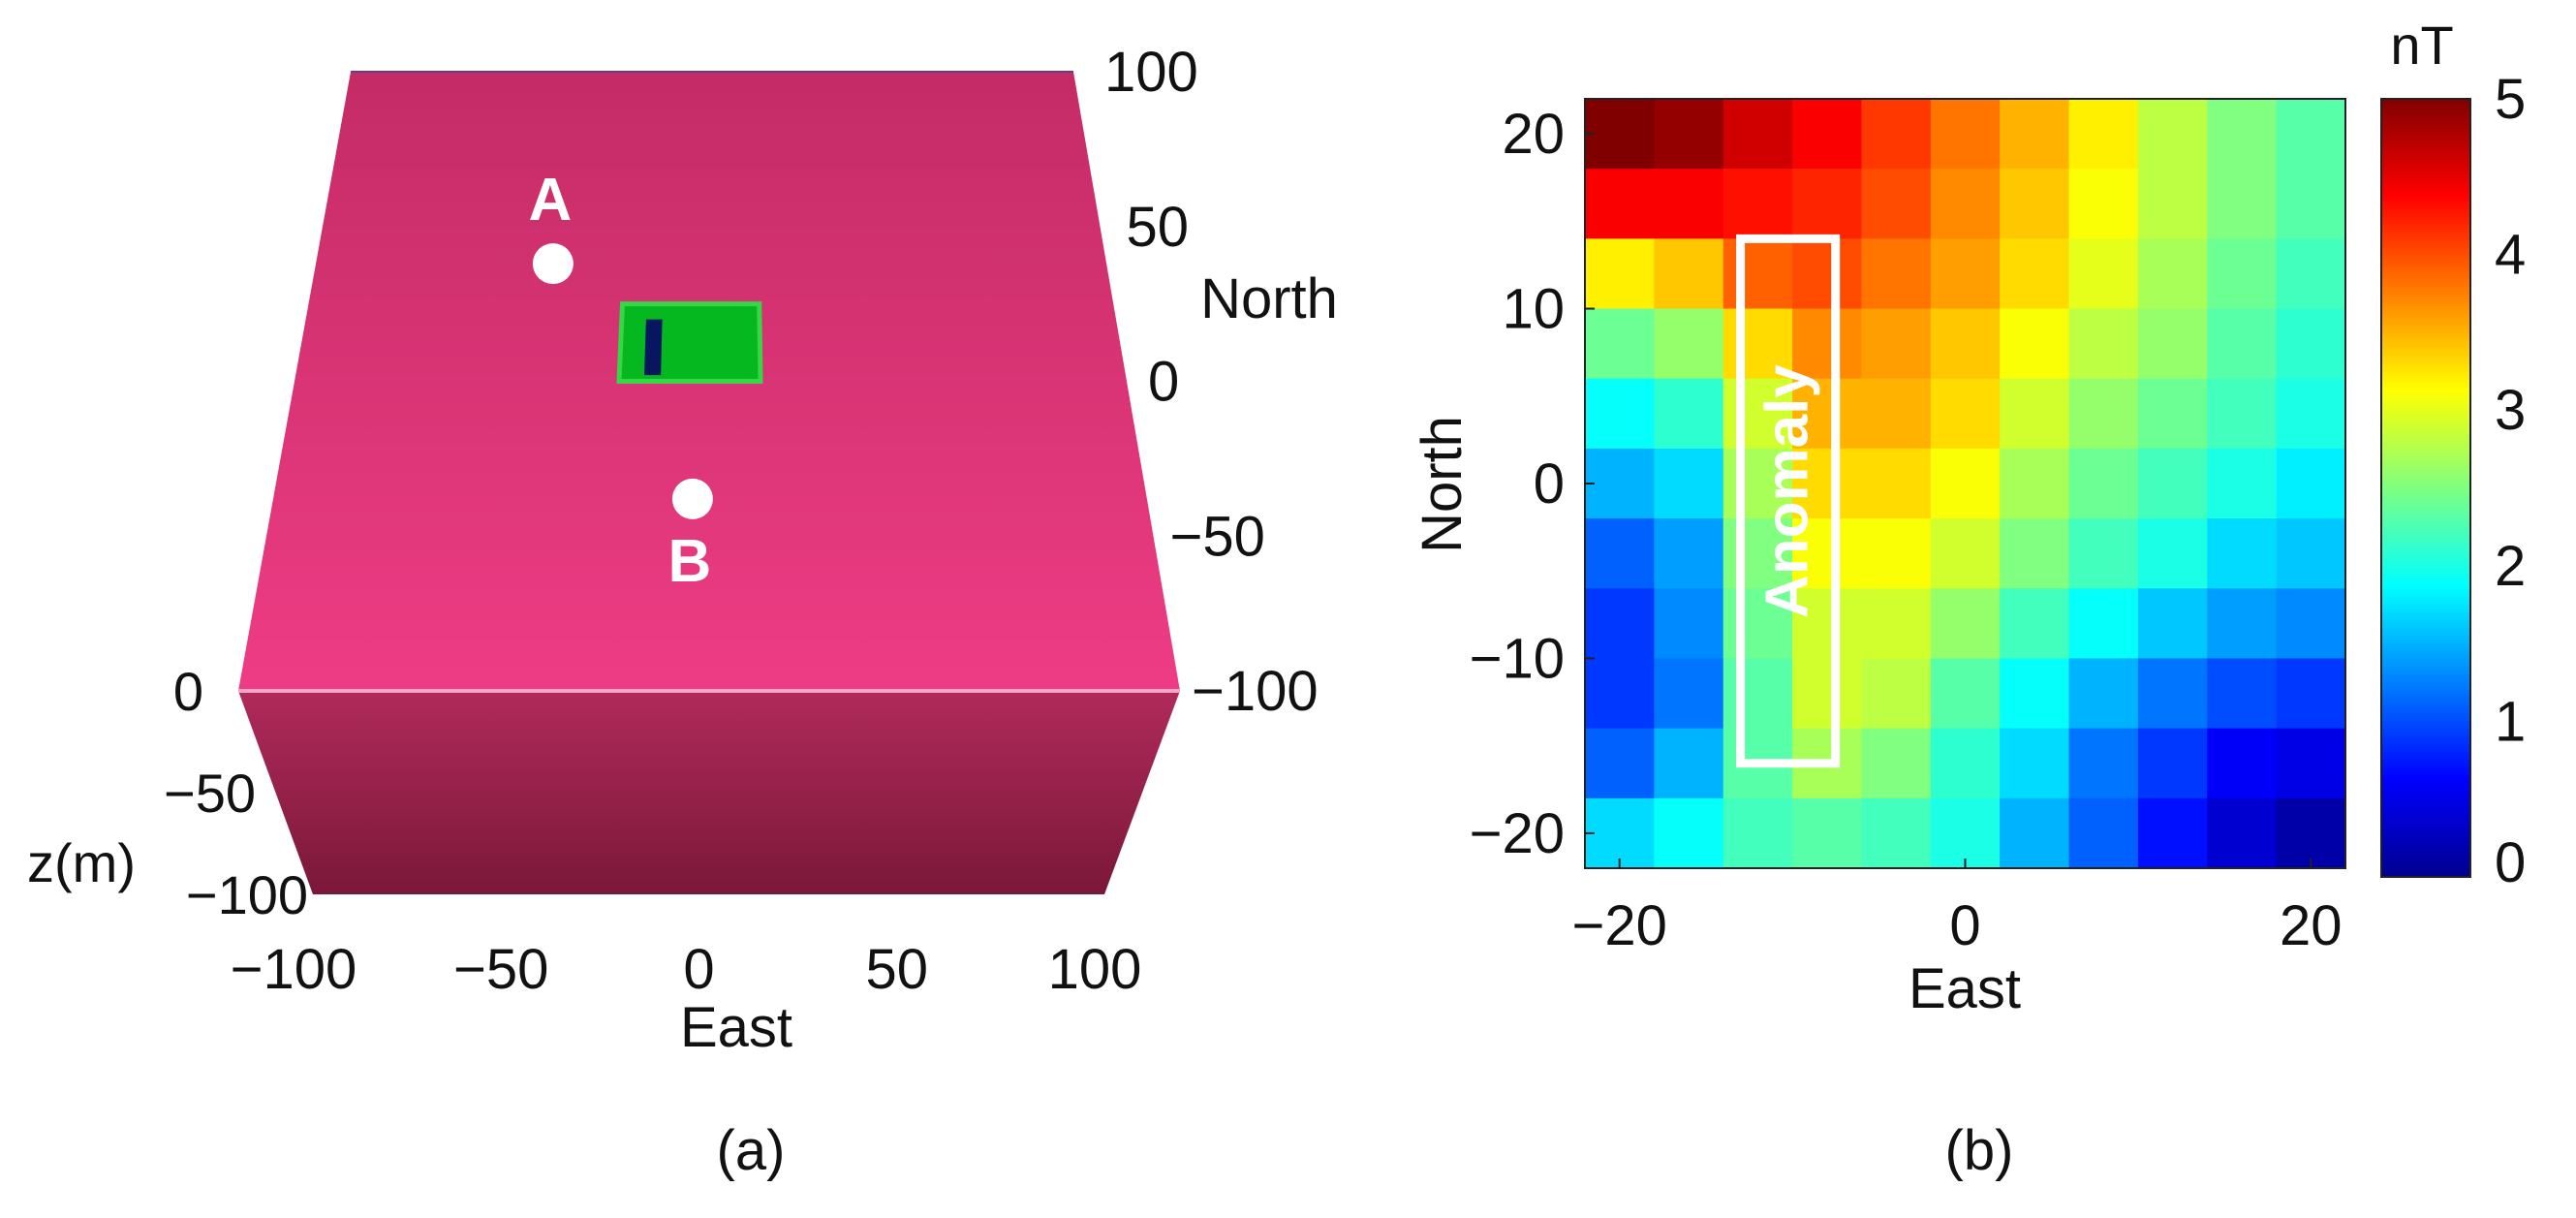 The height and width of the screenshot is (1218, 2576). What do you see at coordinates (2510, 721) in the screenshot?
I see `colorbar-tick-label: 1` at bounding box center [2510, 721].